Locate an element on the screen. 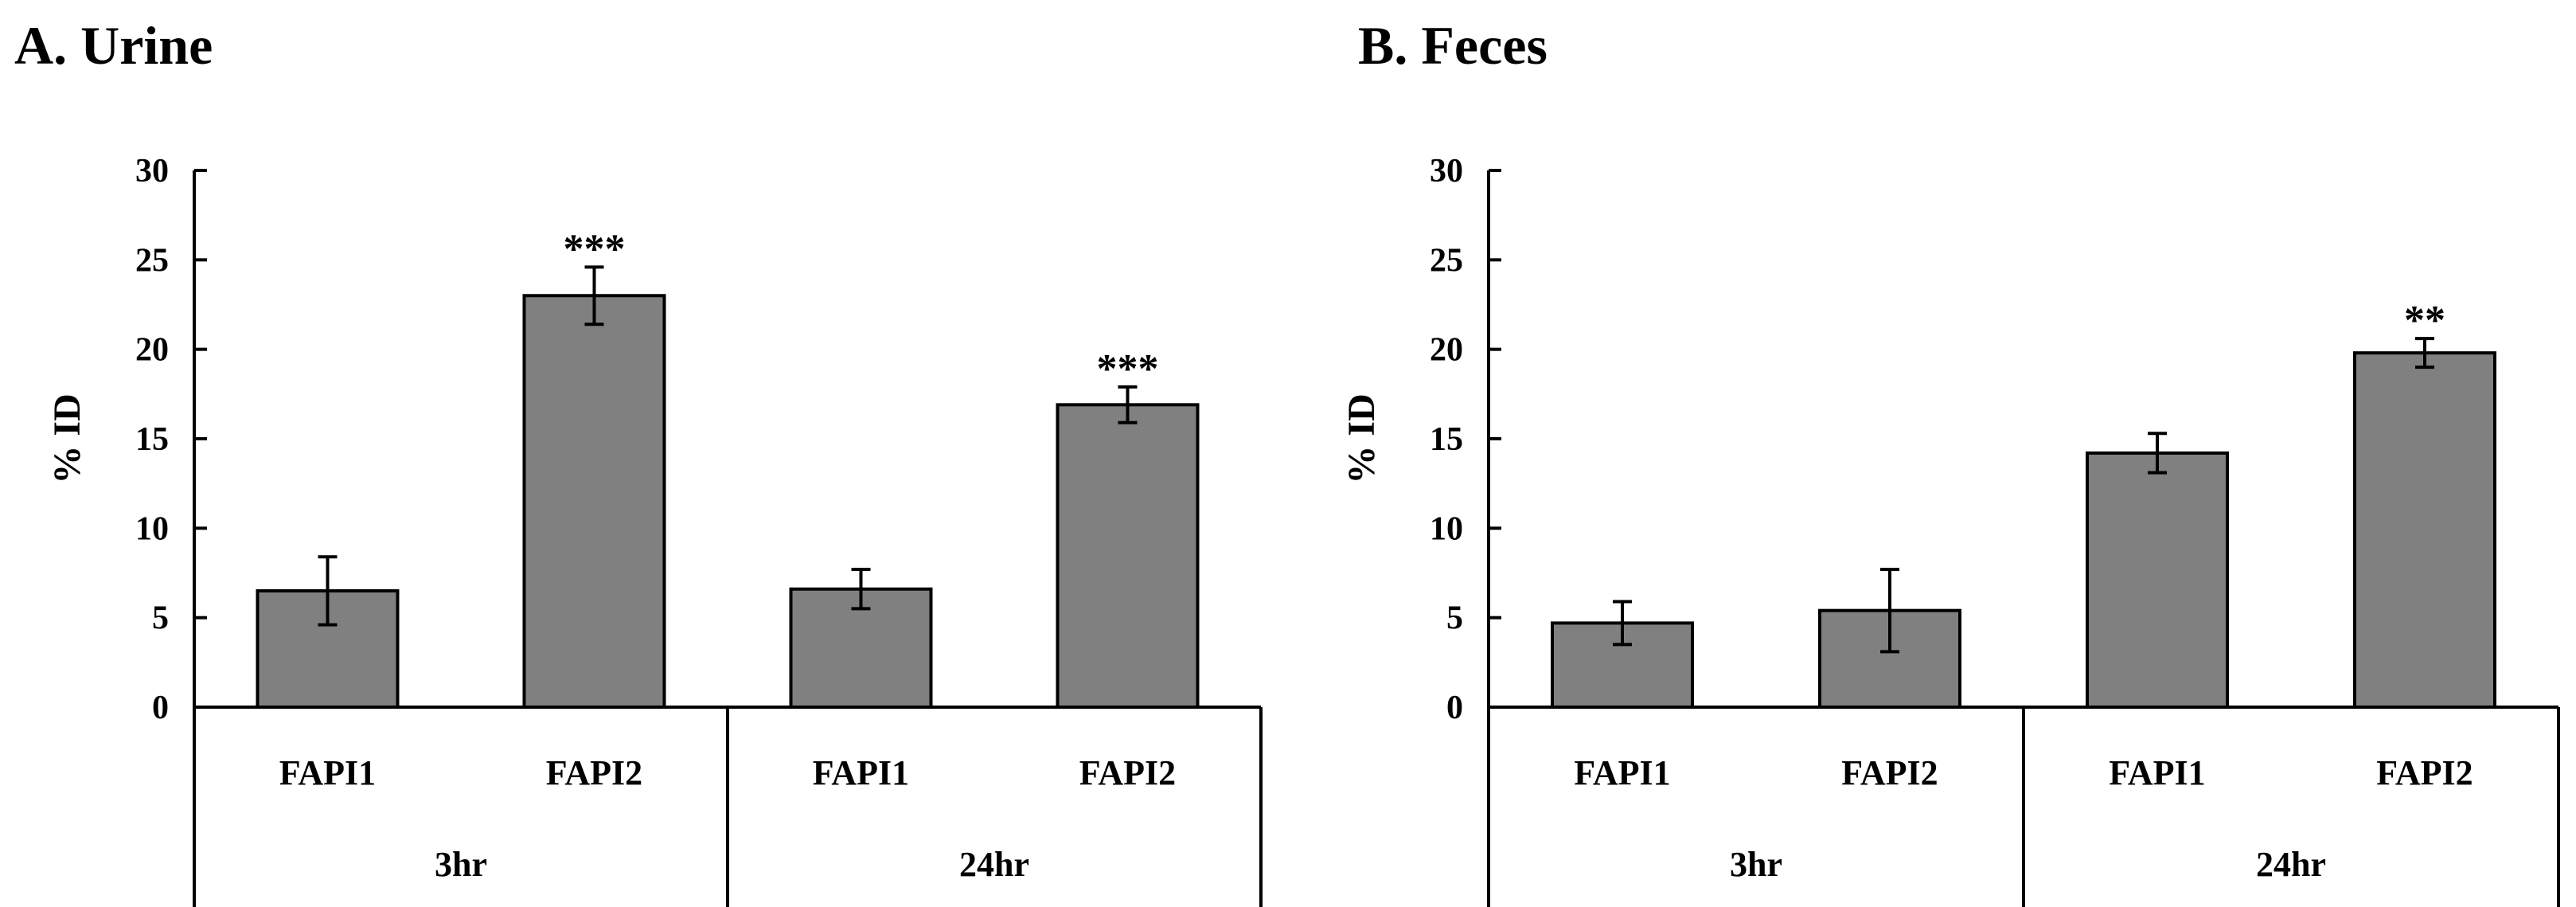  chart2-y-tick-label: 10 is located at coordinates (1446, 528).